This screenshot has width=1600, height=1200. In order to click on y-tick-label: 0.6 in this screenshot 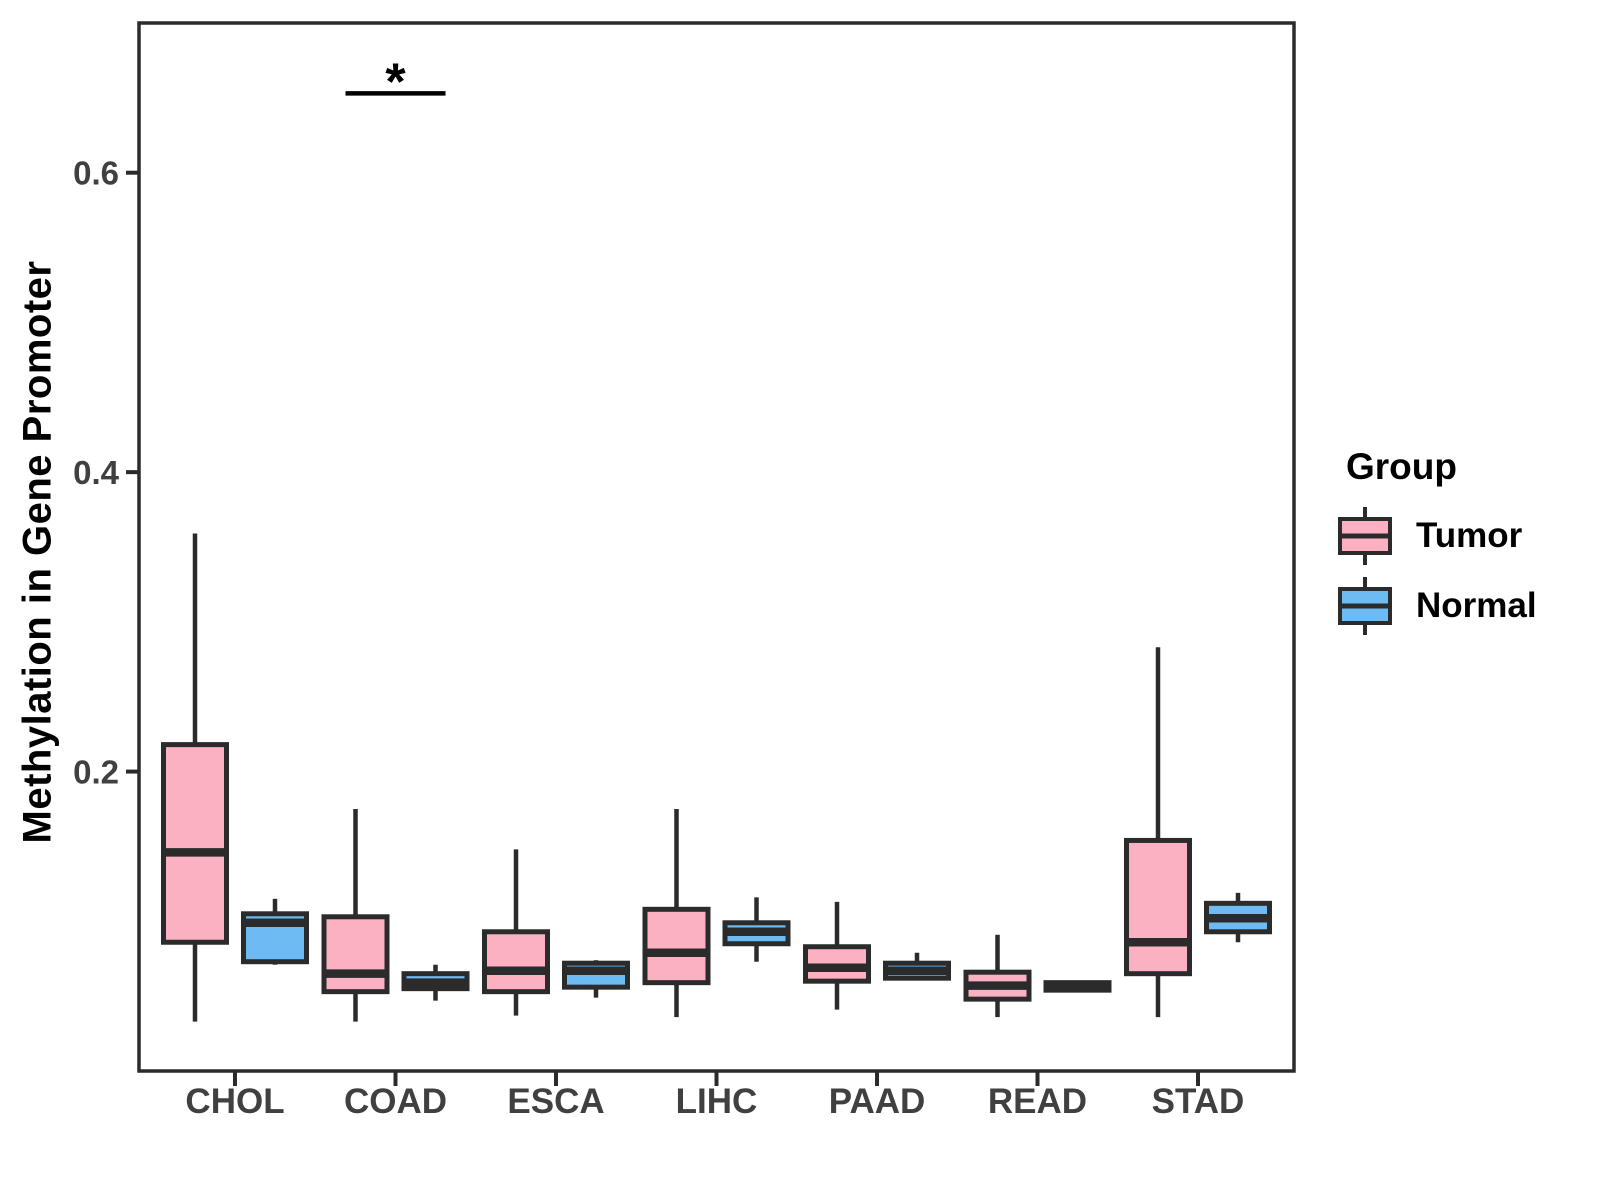, I will do `click(96, 173)`.